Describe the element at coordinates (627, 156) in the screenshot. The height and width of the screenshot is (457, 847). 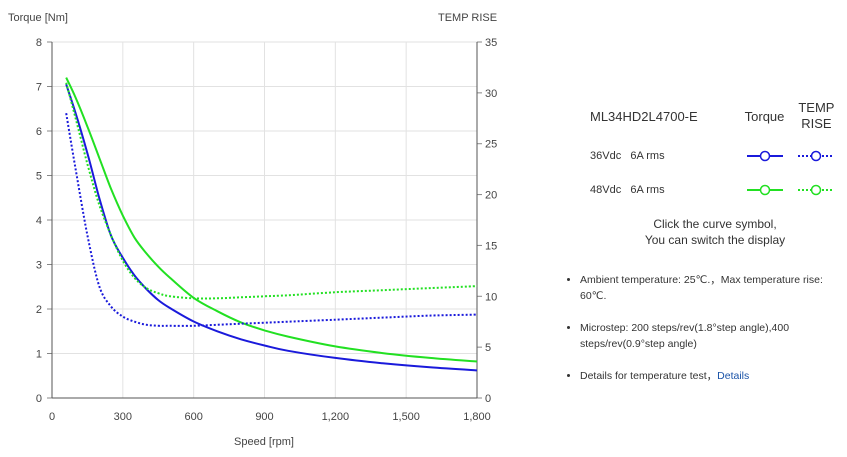
I see `legend-row-label: 36Vdc 6A rms` at that location.